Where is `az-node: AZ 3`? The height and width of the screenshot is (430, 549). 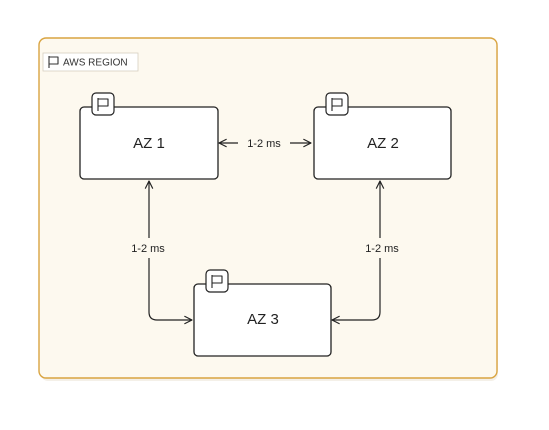
az-node: AZ 3 is located at coordinates (262, 313).